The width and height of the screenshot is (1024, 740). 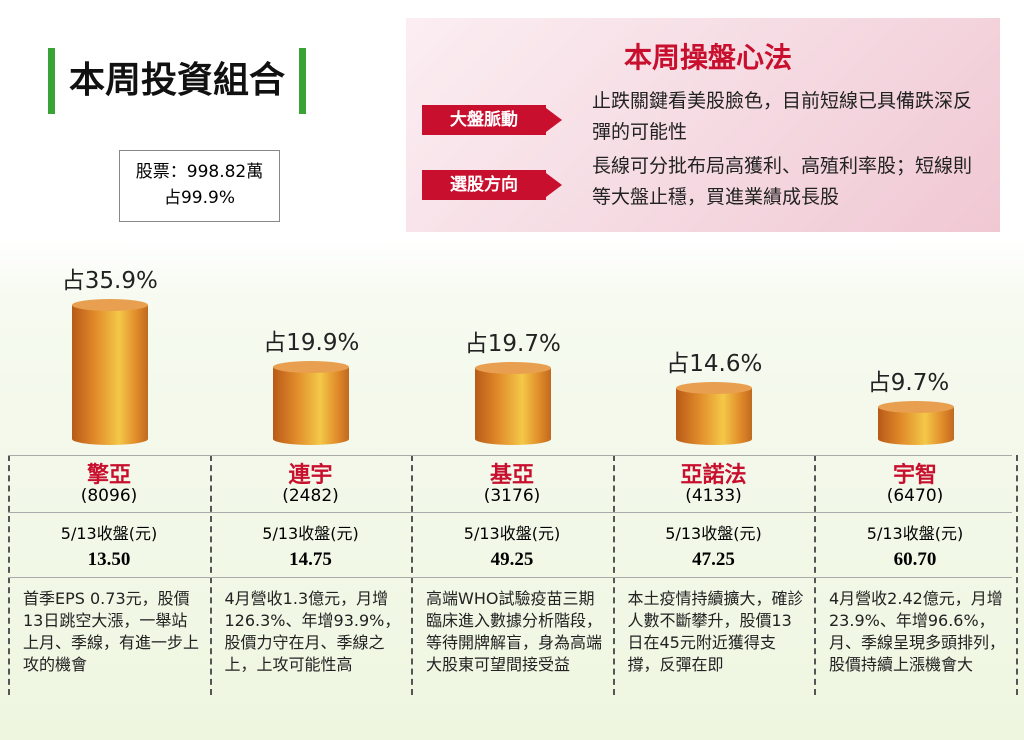 What do you see at coordinates (199, 186) in the screenshot?
I see `holdings-box: 股票：998.82萬 占99.9%` at bounding box center [199, 186].